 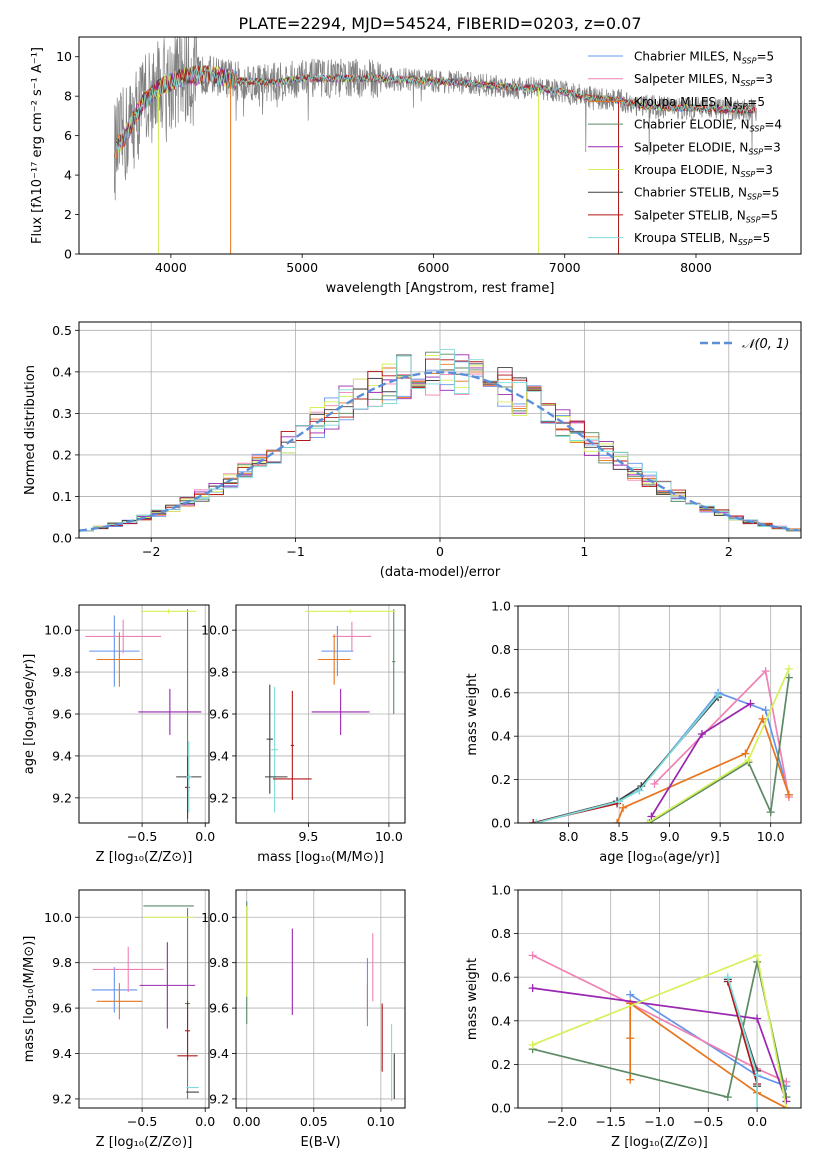 I want to click on x-tick-label: −1, so click(x=295, y=551).